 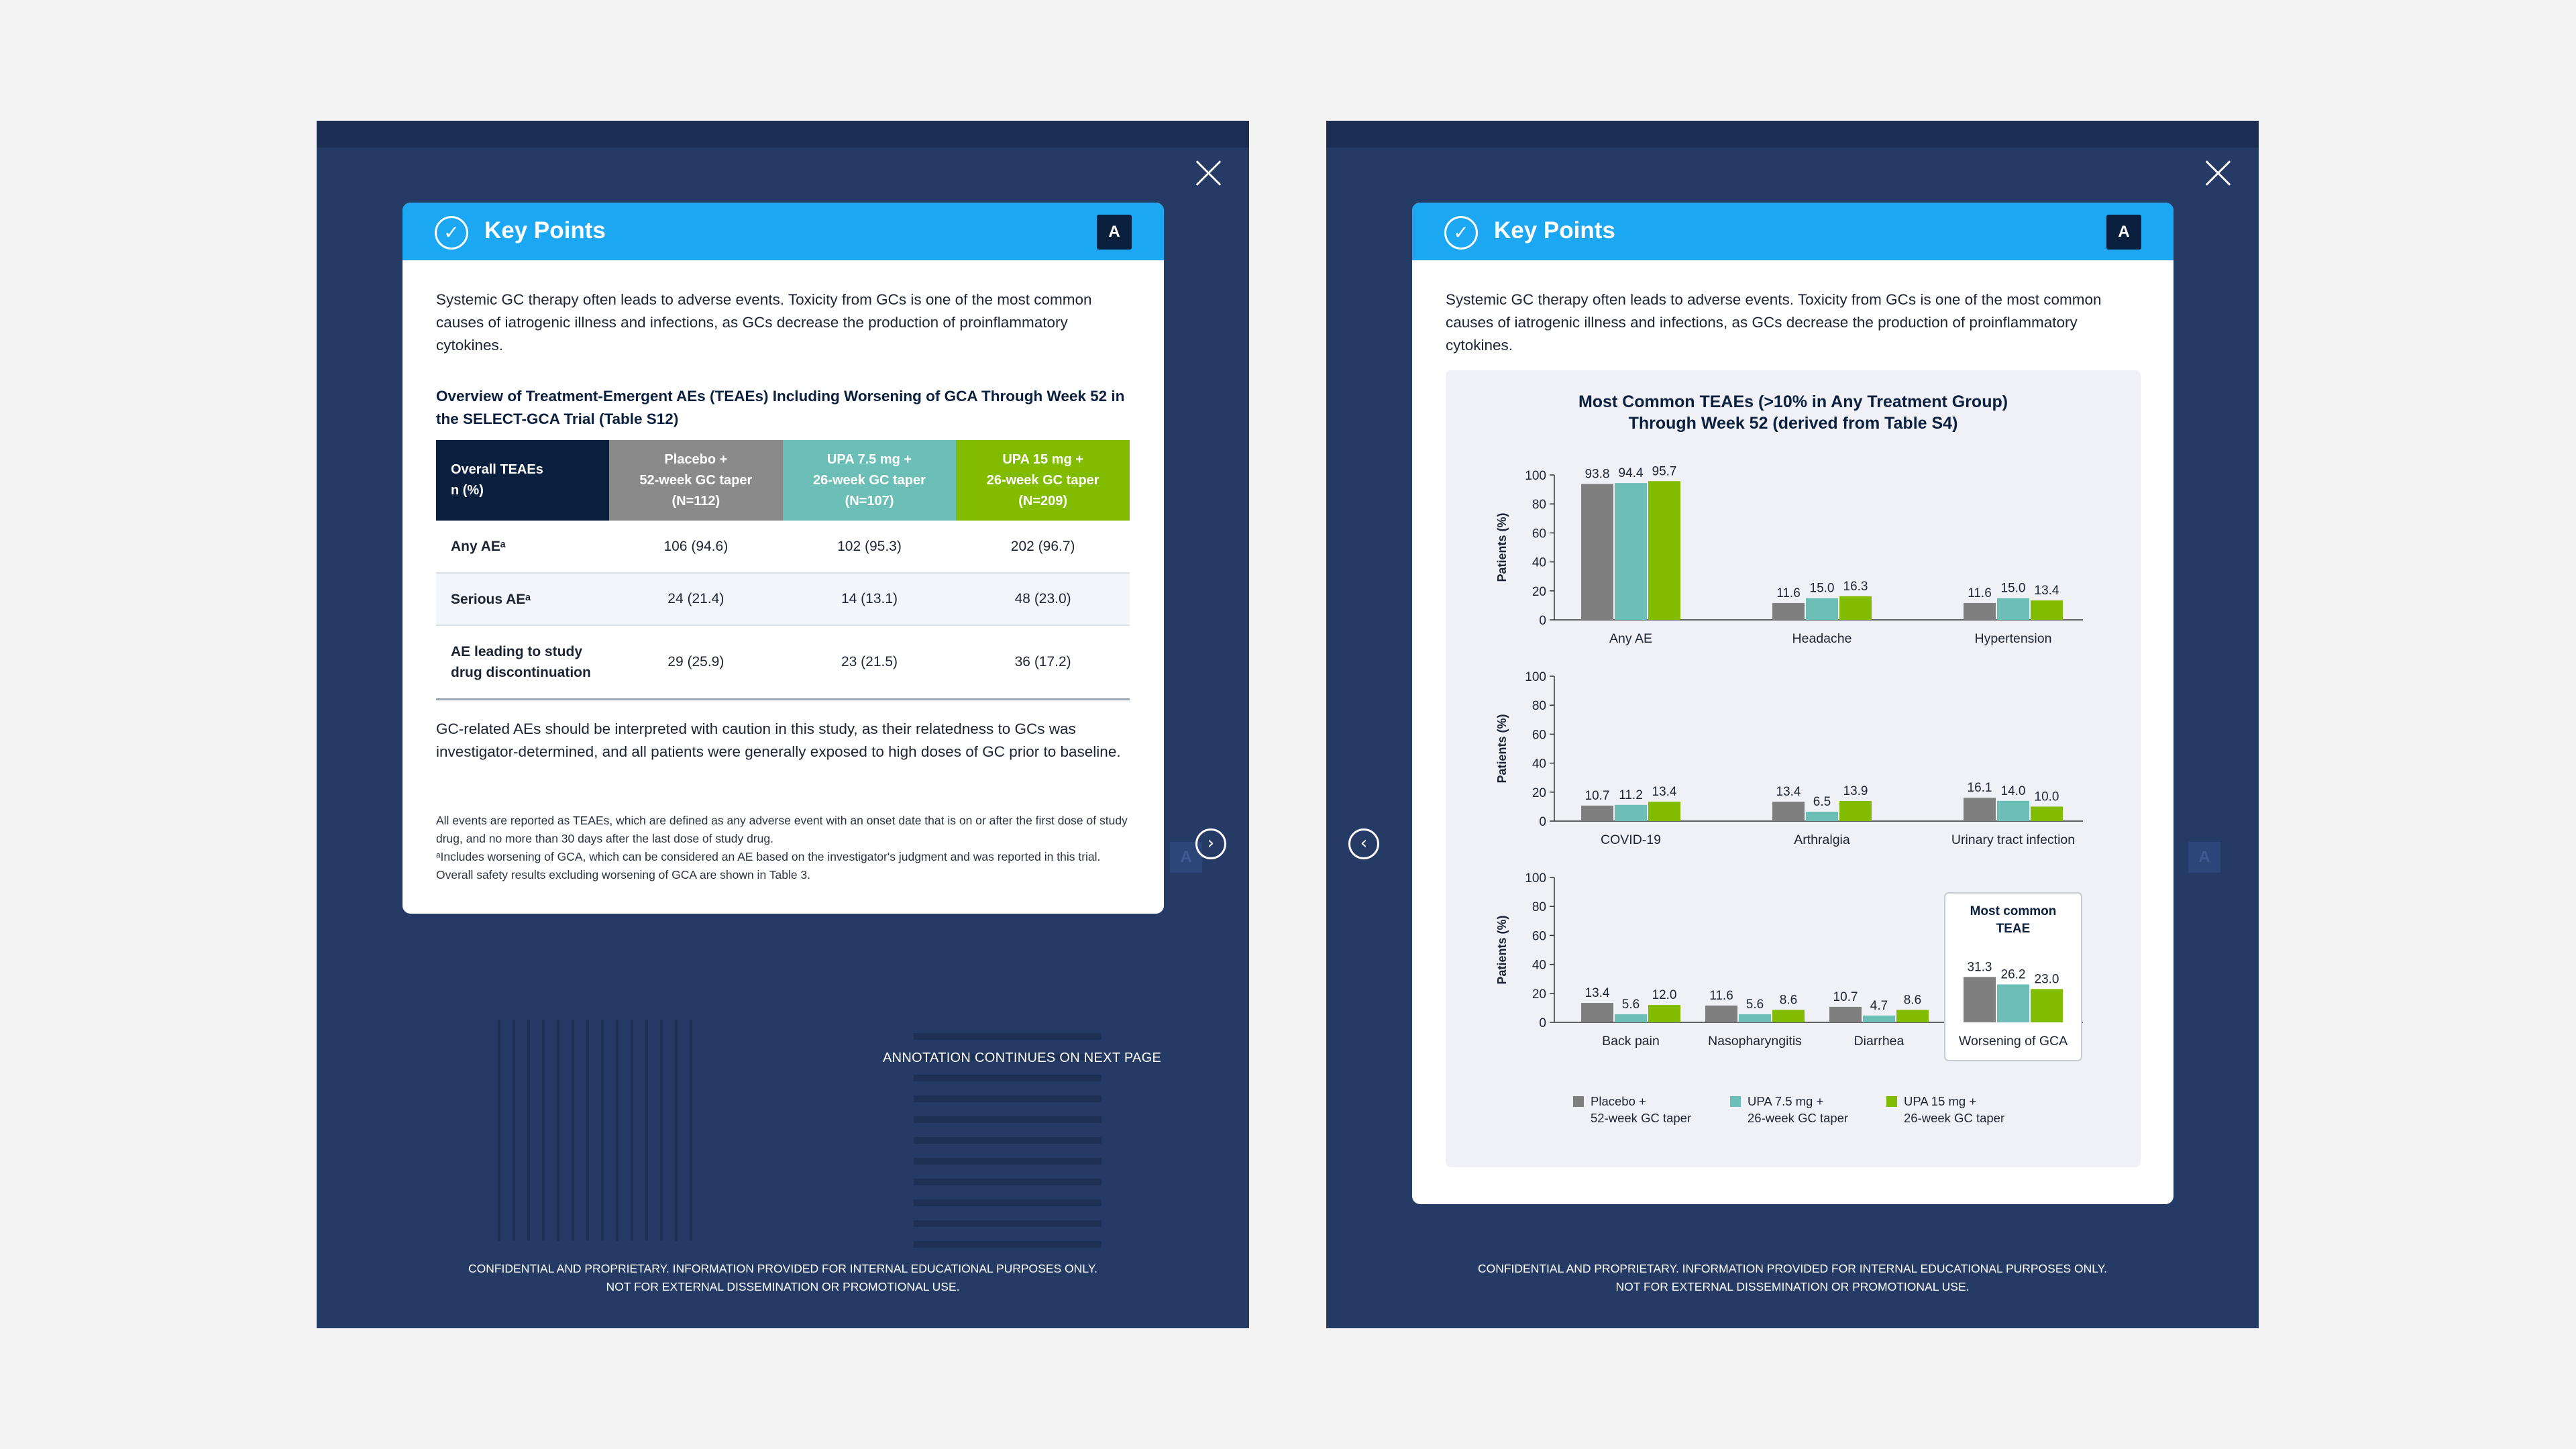 What do you see at coordinates (1210, 843) in the screenshot?
I see `next-page-chevron-right-icon: ›` at bounding box center [1210, 843].